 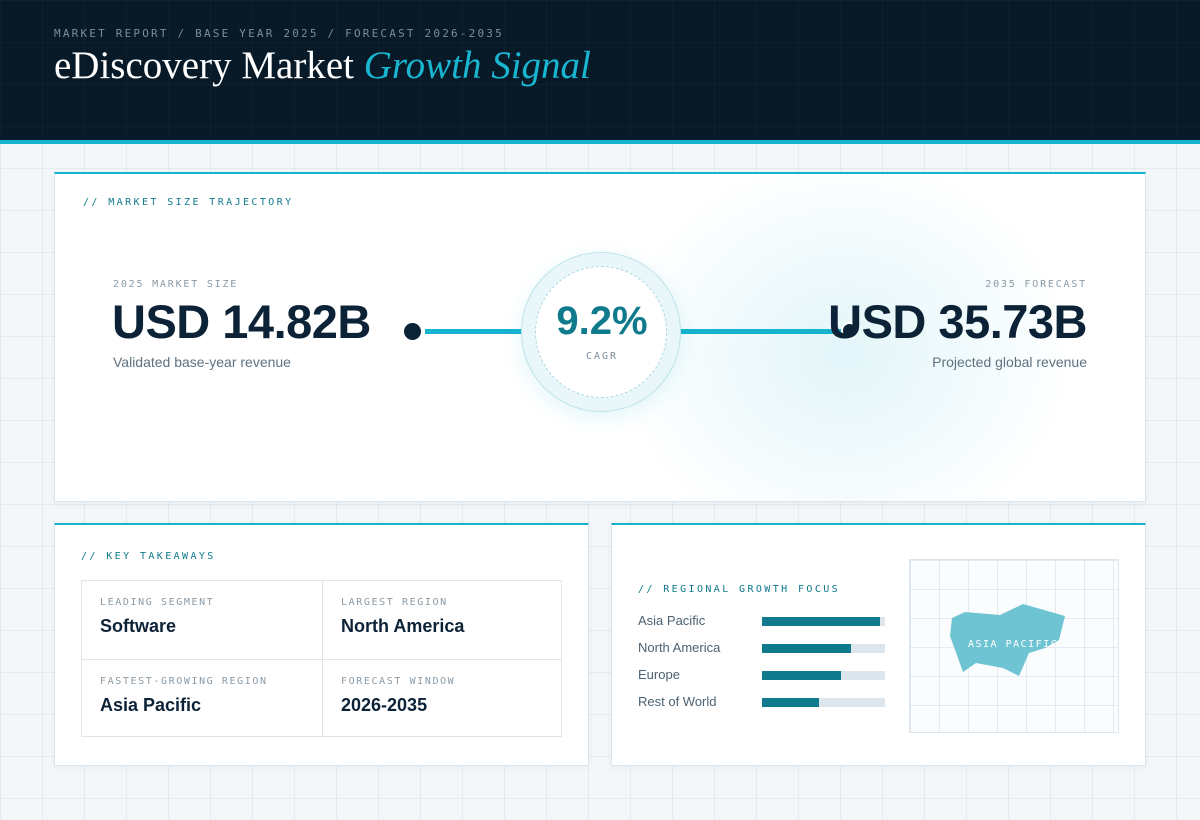 What do you see at coordinates (672, 620) in the screenshot?
I see `region-name: Asia Pacific` at bounding box center [672, 620].